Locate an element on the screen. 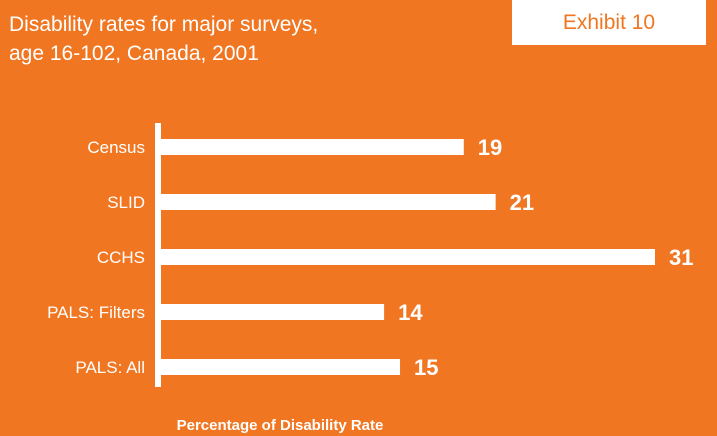 This screenshot has height=436, width=717. category-label-3: PALS: Filters is located at coordinates (96, 312).